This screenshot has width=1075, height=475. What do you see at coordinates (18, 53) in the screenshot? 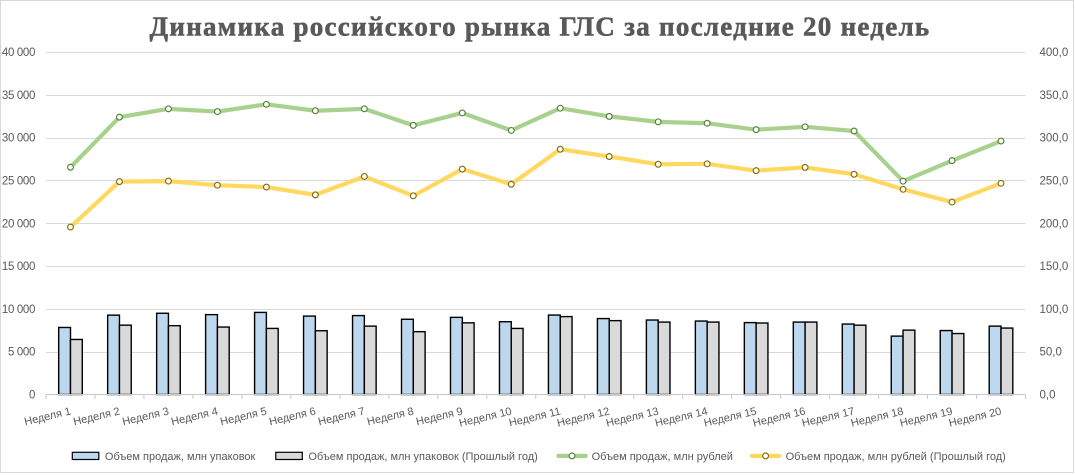
I see `svg-text: 40 000` at bounding box center [18, 53].